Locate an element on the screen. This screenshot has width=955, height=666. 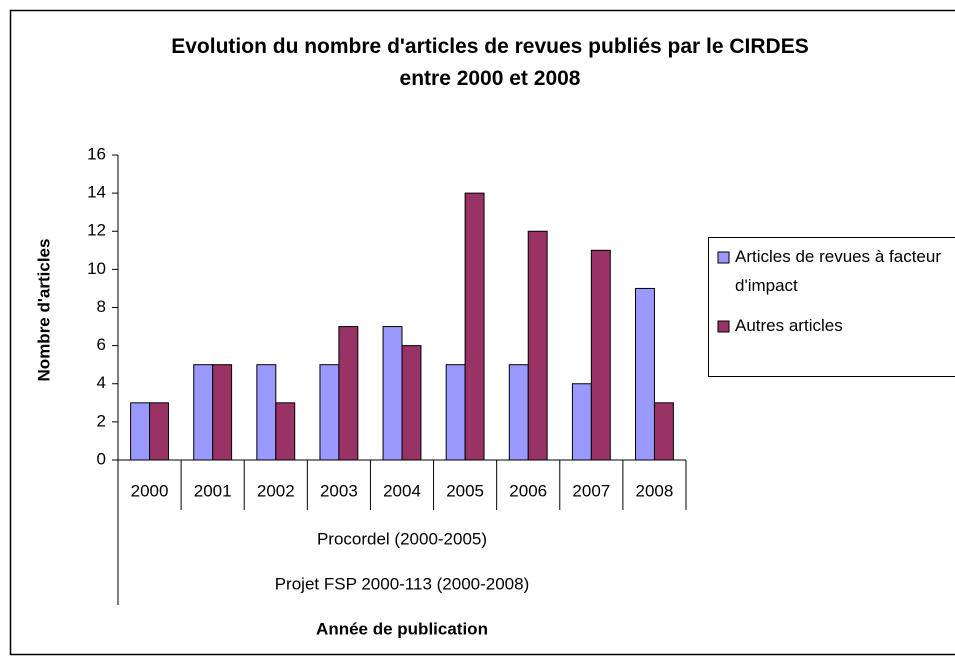
x-tick-label: 2006 is located at coordinates (528, 490).